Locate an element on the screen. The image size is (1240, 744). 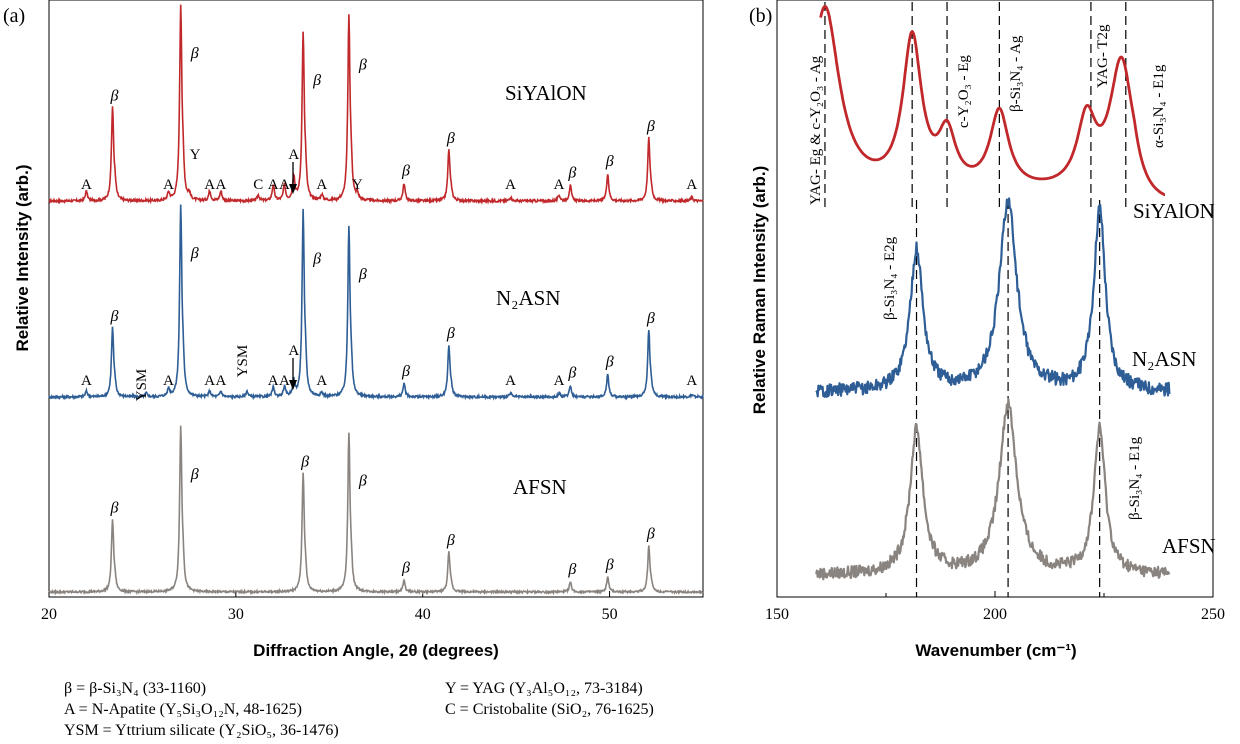
peak-label-a-0-22: A is located at coordinates (691, 185).